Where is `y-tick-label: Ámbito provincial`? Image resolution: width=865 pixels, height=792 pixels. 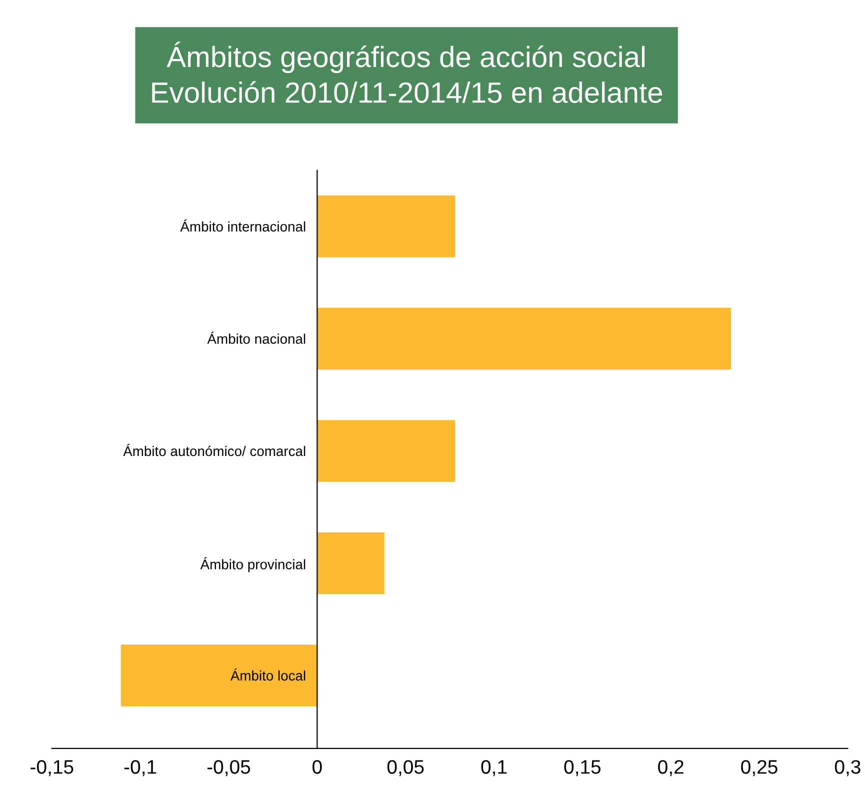 y-tick-label: Ámbito provincial is located at coordinates (253, 564).